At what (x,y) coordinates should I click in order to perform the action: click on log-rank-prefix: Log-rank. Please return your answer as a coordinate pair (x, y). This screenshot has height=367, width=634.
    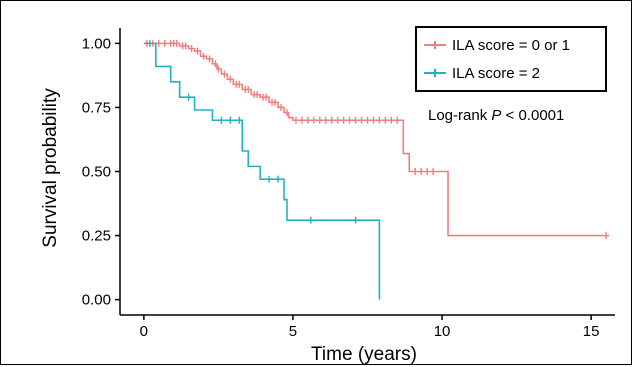
    Looking at the image, I should click on (459, 115).